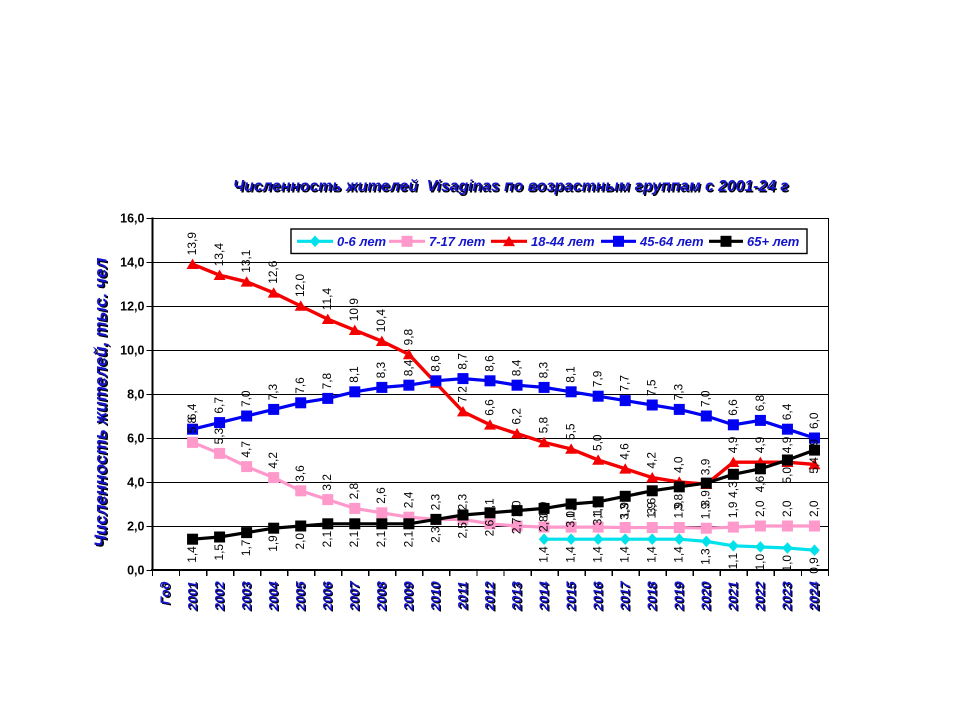  What do you see at coordinates (543, 523) in the screenshot?
I see `svg-text: 2,8` at bounding box center [543, 523].